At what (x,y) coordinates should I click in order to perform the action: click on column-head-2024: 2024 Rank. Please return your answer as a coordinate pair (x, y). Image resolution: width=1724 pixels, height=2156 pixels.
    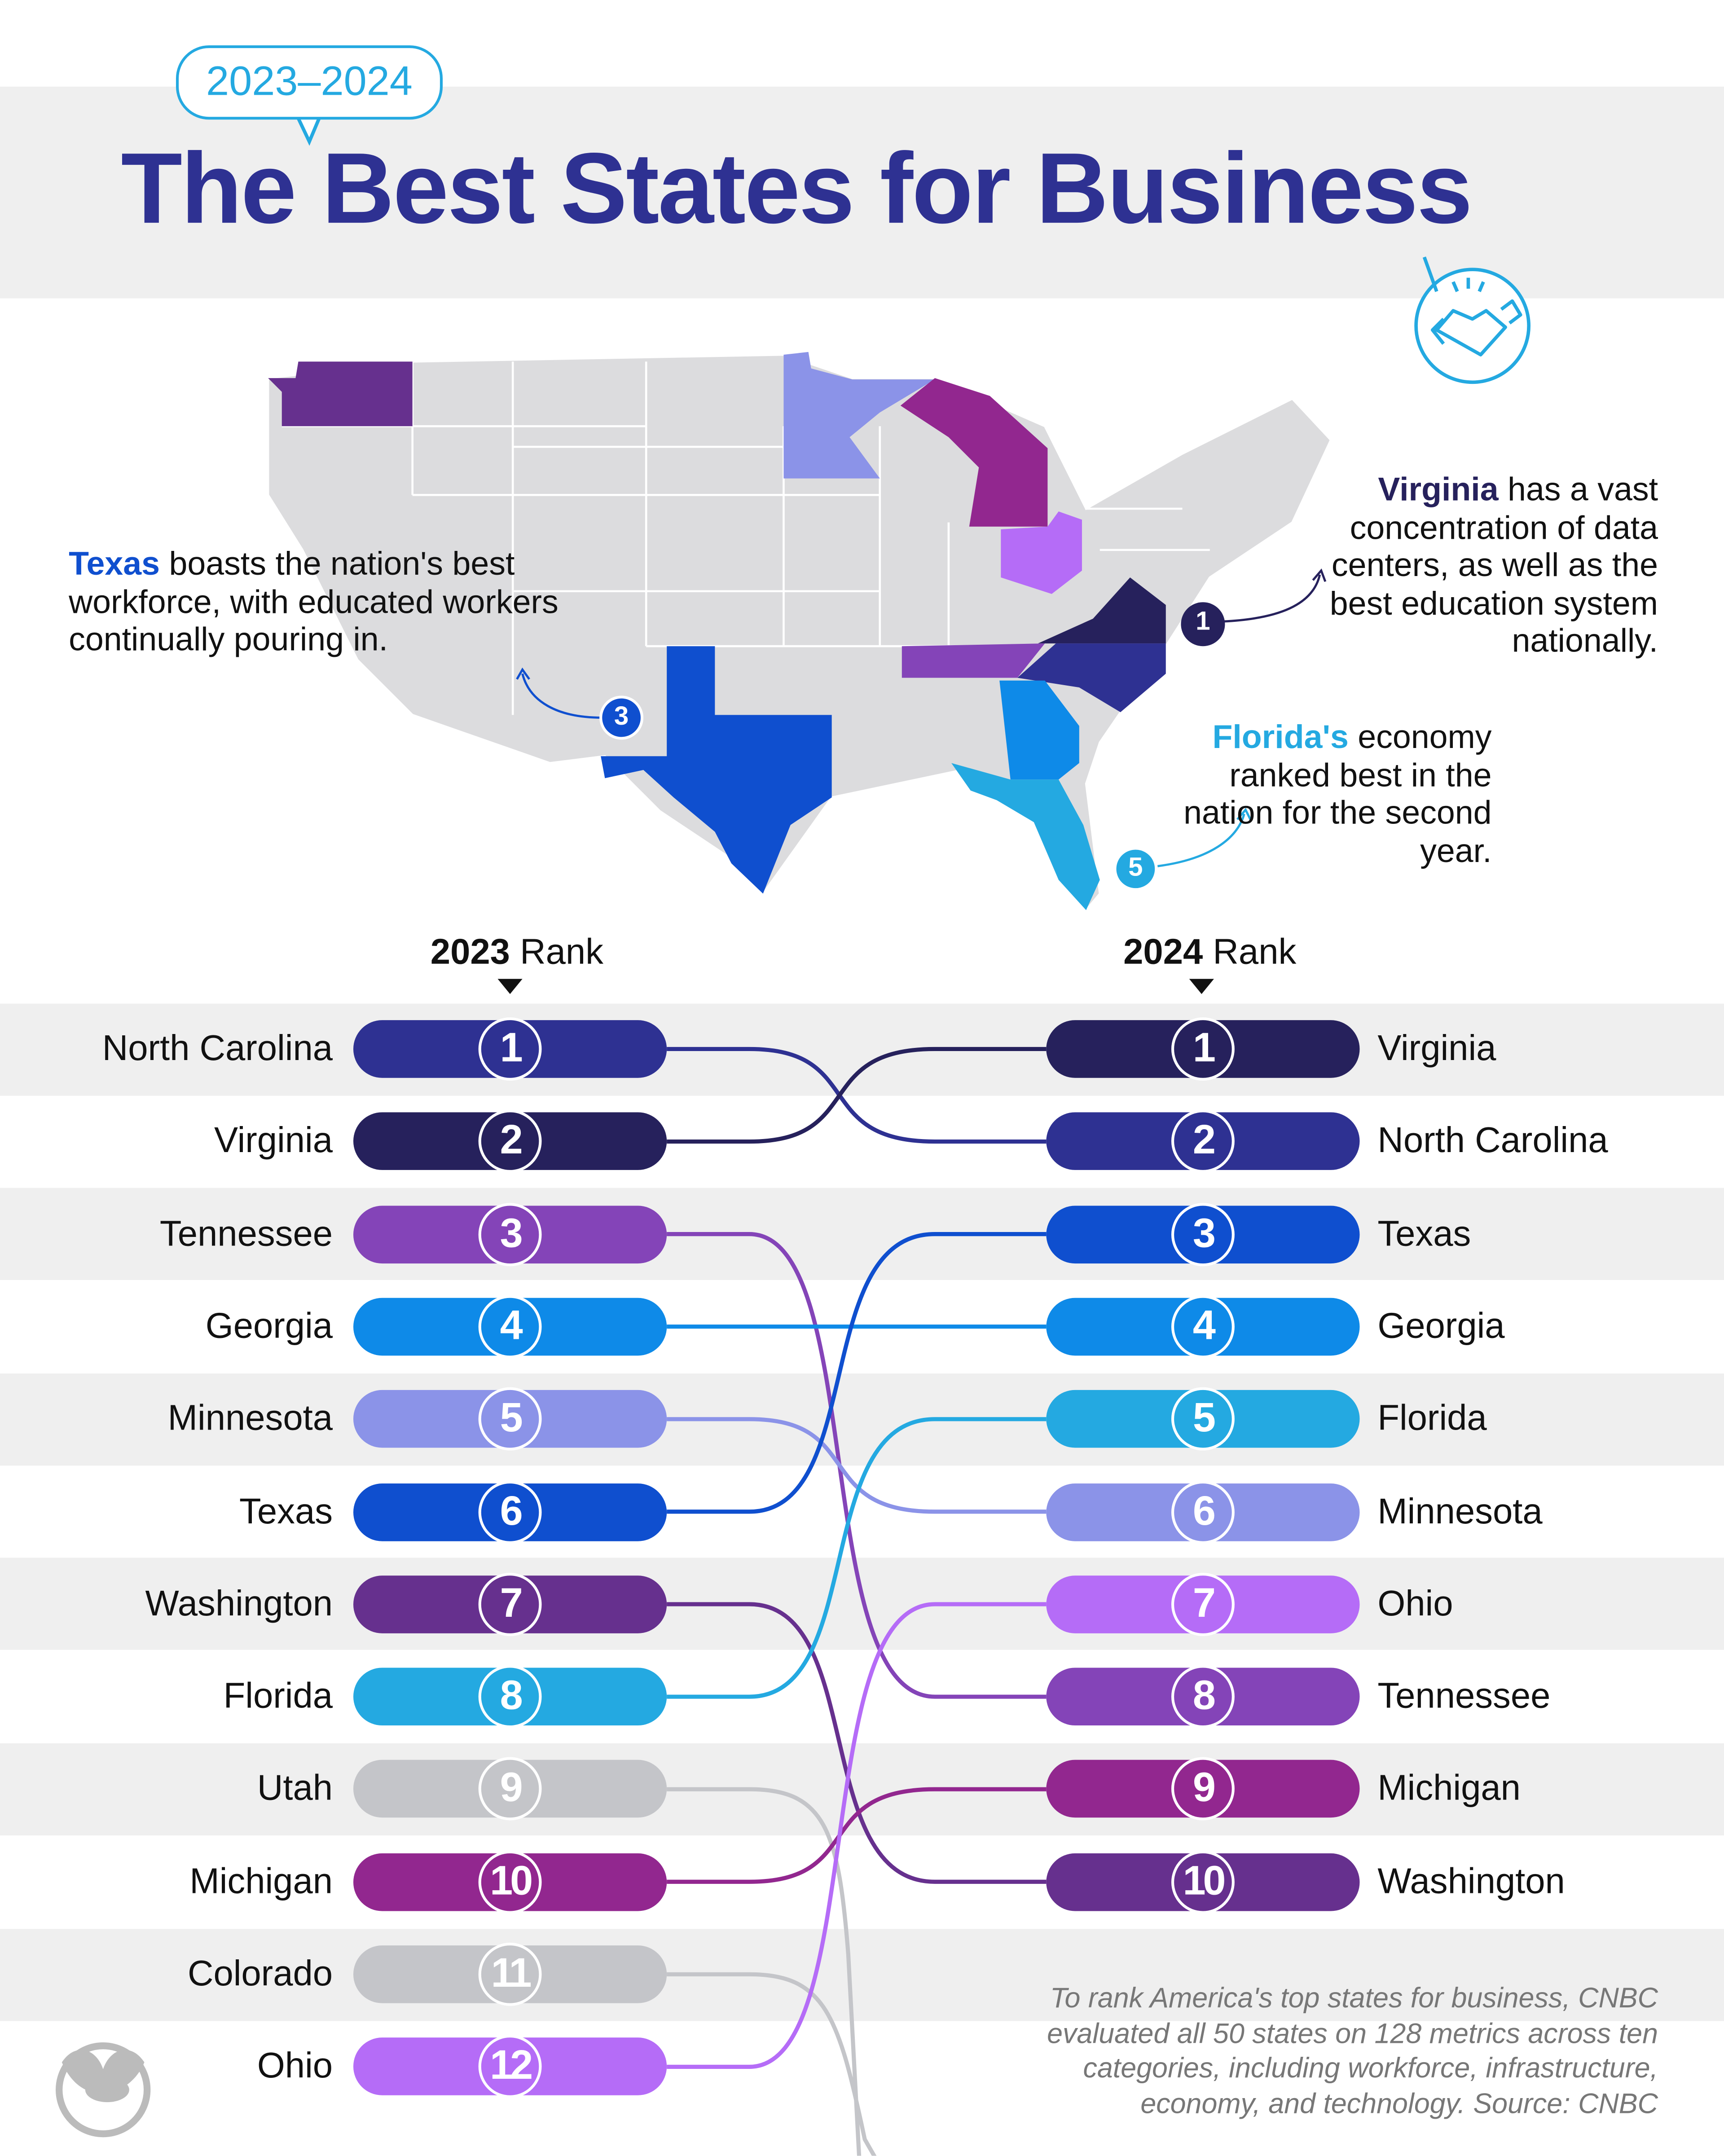
    Looking at the image, I should click on (1210, 952).